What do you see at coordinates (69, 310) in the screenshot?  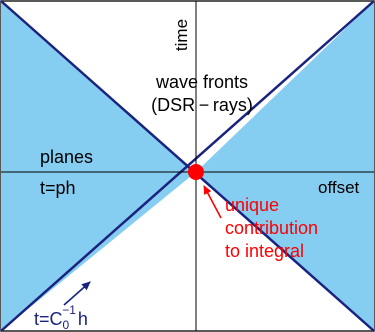 I see `asymptote-superscript: −1` at bounding box center [69, 310].